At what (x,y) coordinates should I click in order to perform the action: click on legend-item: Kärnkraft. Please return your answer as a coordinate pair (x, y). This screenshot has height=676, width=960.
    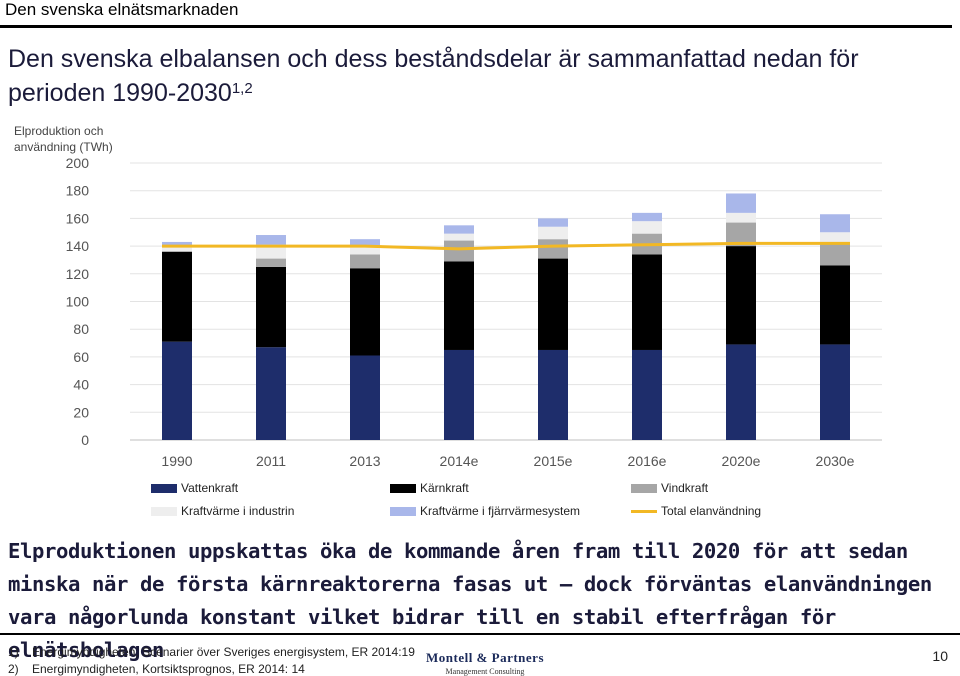
    Looking at the image, I should click on (429, 488).